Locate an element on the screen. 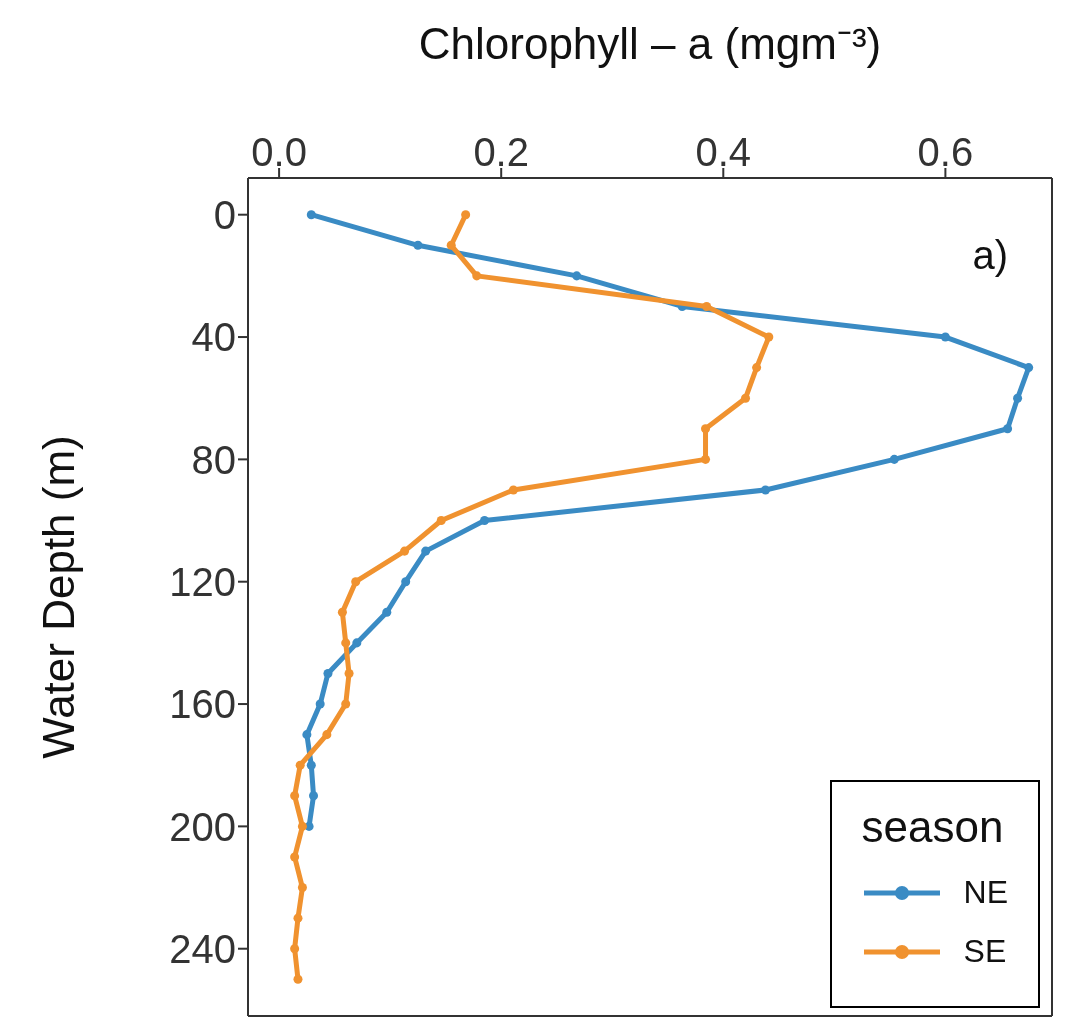  legend-title: season is located at coordinates (933, 827).